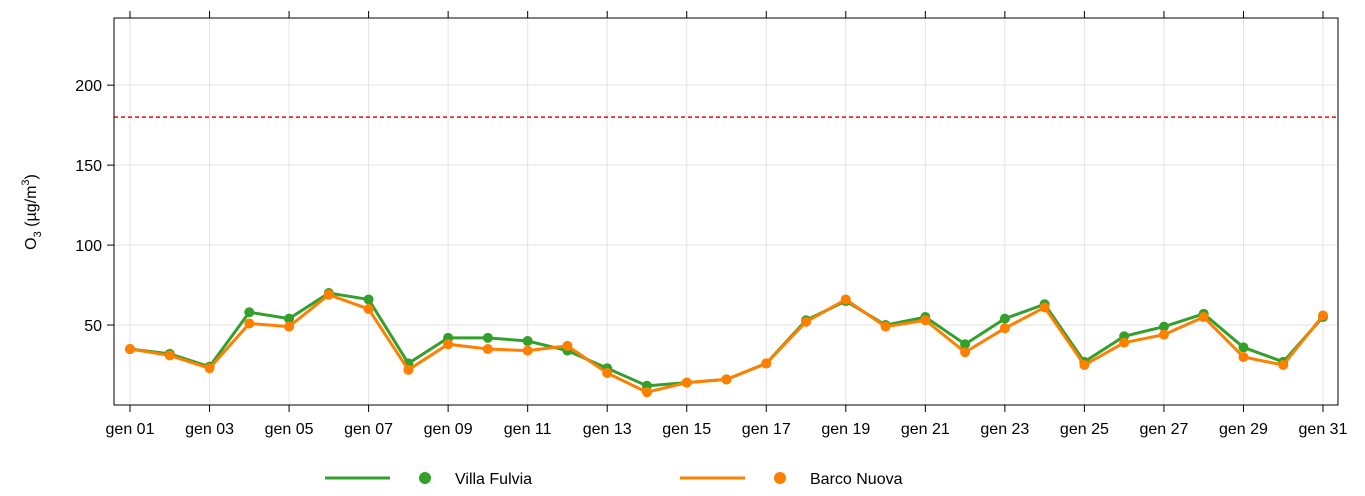 This screenshot has width=1365, height=496. What do you see at coordinates (289, 429) in the screenshot?
I see `x-tick-label: gen 05` at bounding box center [289, 429].